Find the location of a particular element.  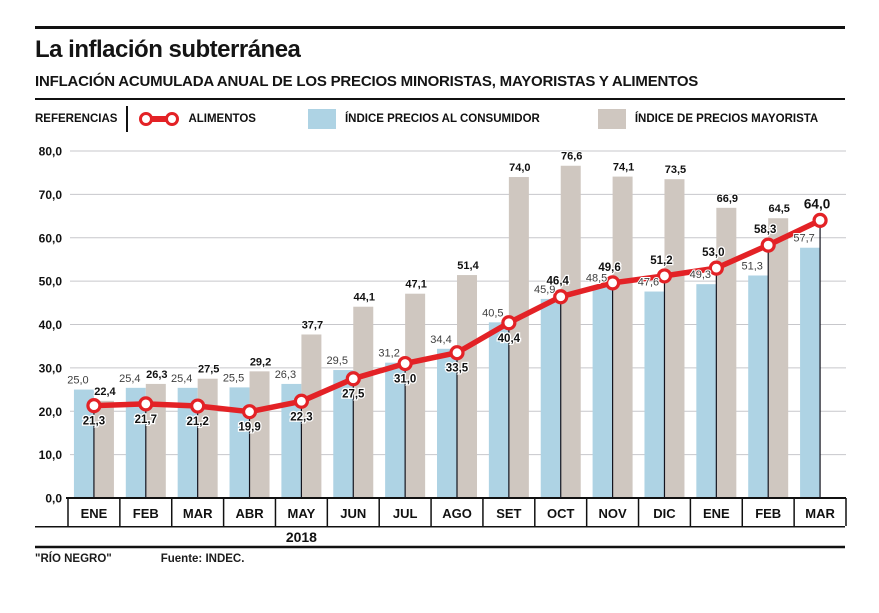

ipc-value-label-5: 29,5 is located at coordinates (337, 361).